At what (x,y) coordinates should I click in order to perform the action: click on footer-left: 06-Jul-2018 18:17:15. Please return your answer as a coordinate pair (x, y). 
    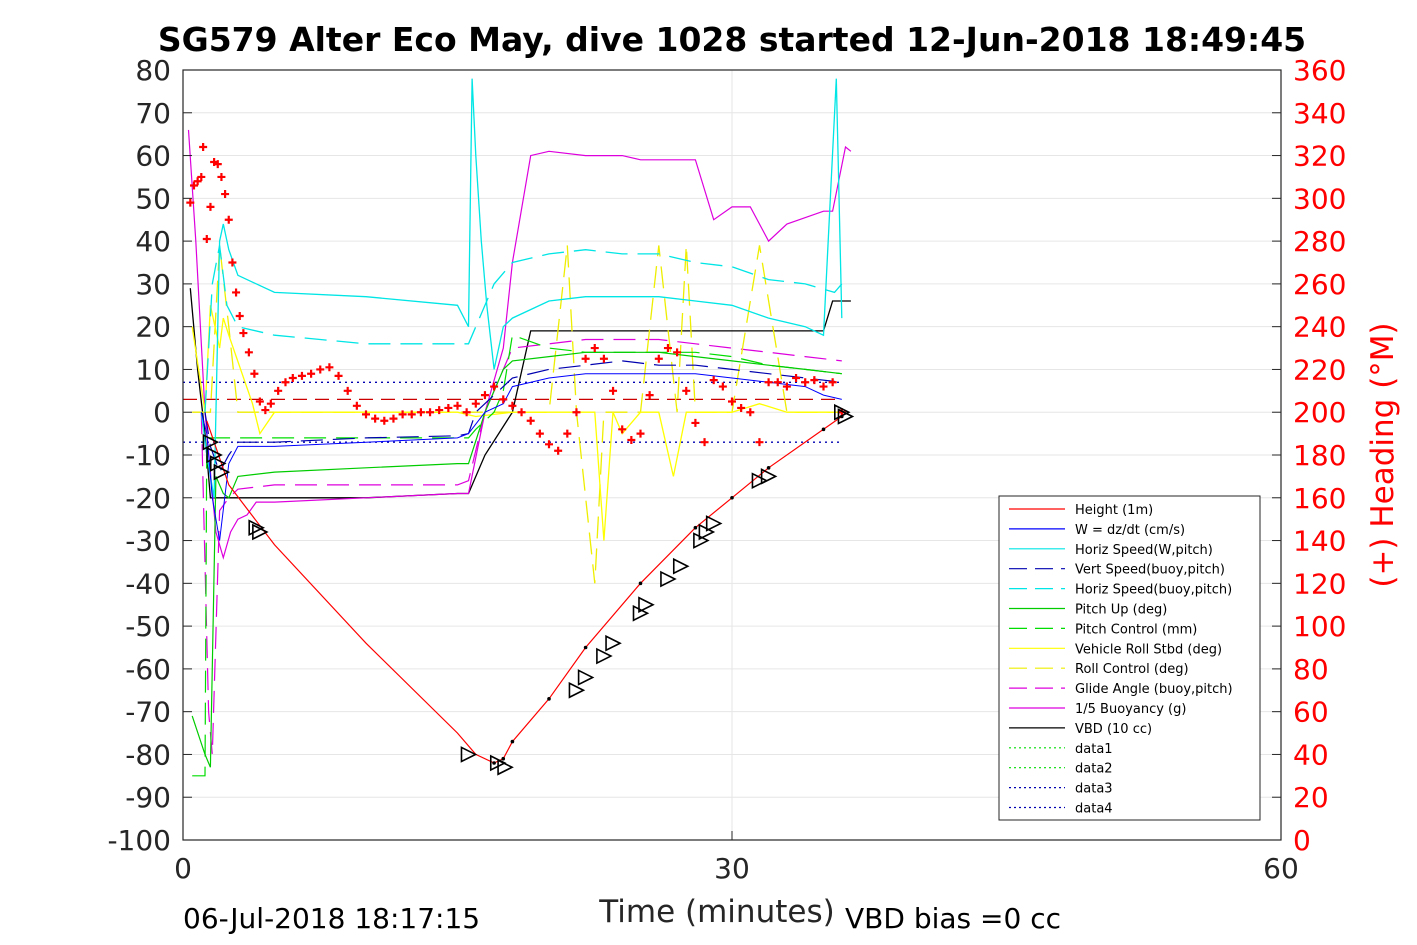
    Looking at the image, I should click on (331, 918).